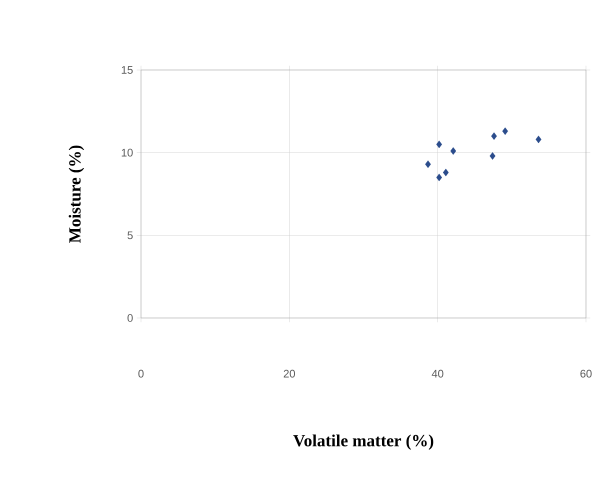  I want to click on y-tick-label: 0, so click(130, 318).